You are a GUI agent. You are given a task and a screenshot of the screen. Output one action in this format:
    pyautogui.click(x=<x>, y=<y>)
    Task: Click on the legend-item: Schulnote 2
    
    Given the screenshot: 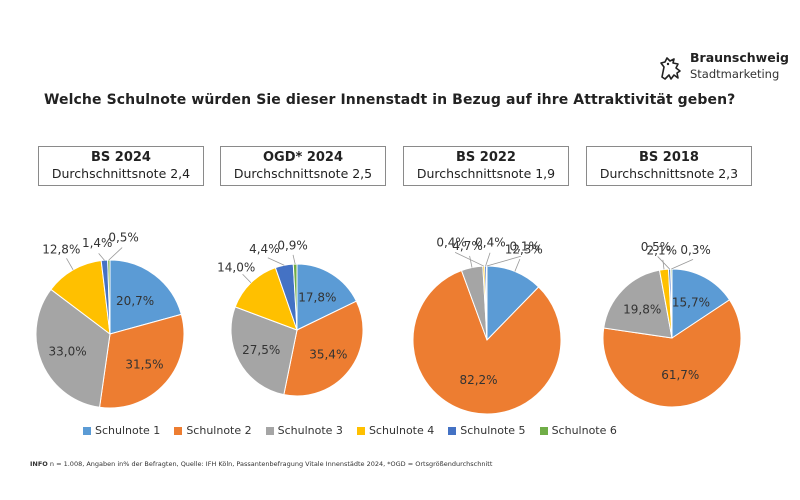 What is the action you would take?
    pyautogui.click(x=213, y=430)
    